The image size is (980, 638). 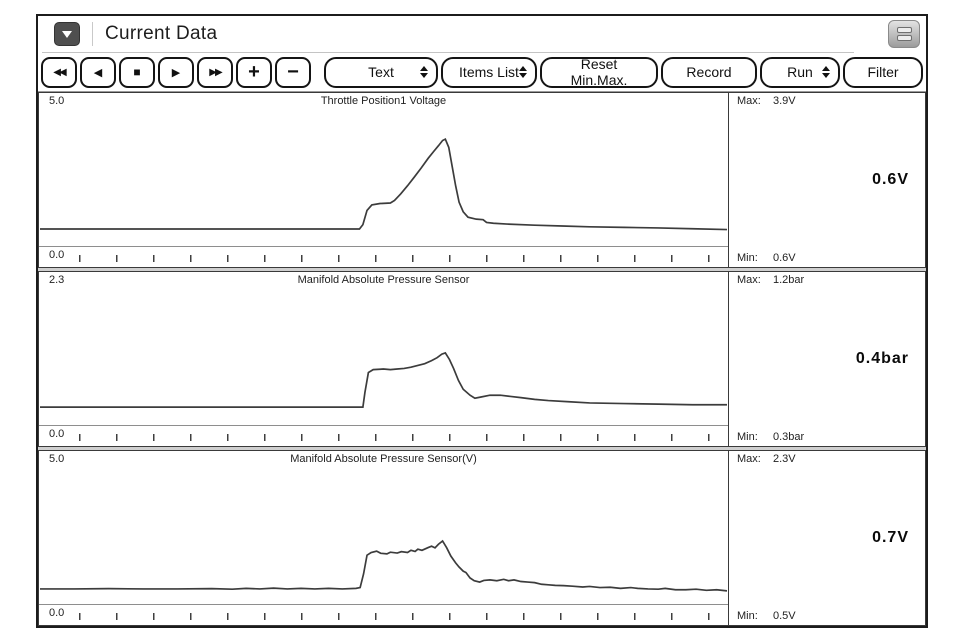 I want to click on rewind-button: ◀◀, so click(x=59, y=72).